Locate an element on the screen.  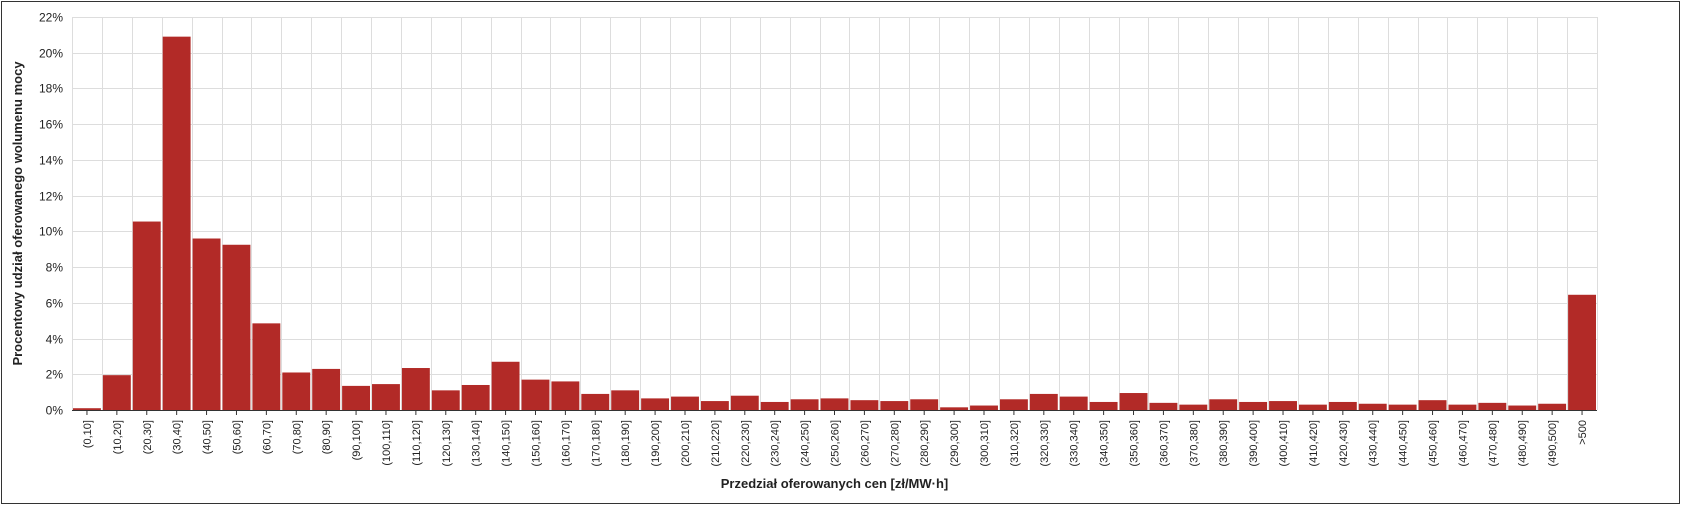
x-tick-label: (120,130] is located at coordinates (447, 443).